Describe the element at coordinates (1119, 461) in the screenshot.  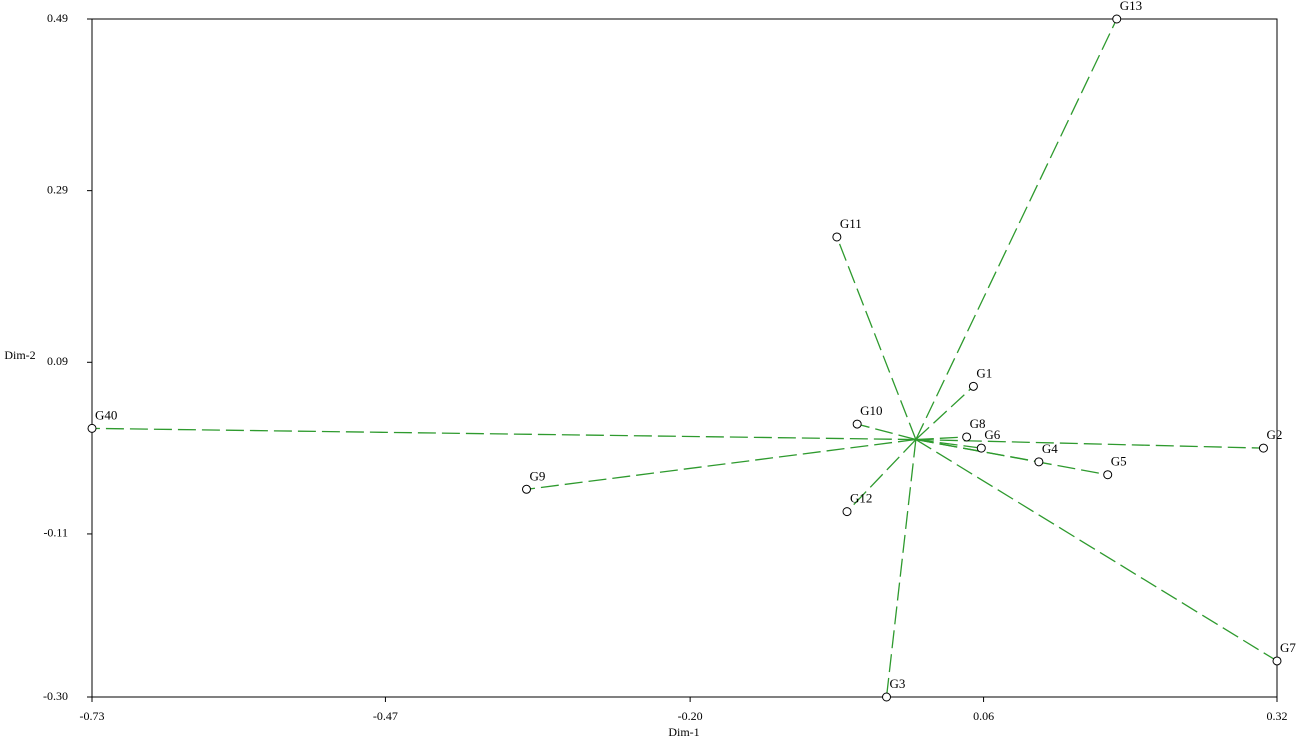
I see `point-label: G5` at that location.